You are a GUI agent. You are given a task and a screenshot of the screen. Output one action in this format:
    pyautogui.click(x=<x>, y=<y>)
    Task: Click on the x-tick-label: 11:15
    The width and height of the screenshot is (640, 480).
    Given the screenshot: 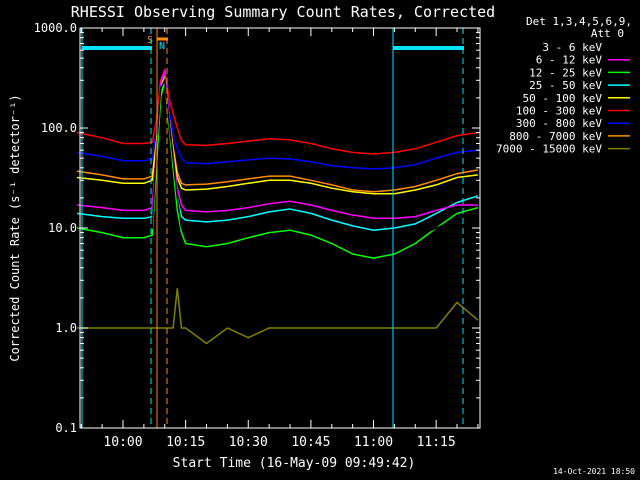 What is the action you would take?
    pyautogui.click(x=436, y=442)
    